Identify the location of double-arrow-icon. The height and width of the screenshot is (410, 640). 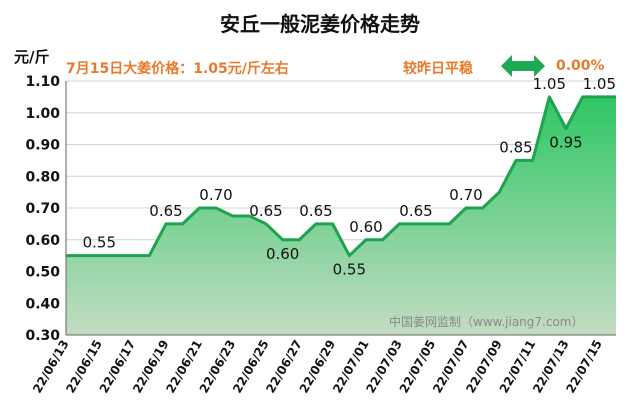
(523, 66).